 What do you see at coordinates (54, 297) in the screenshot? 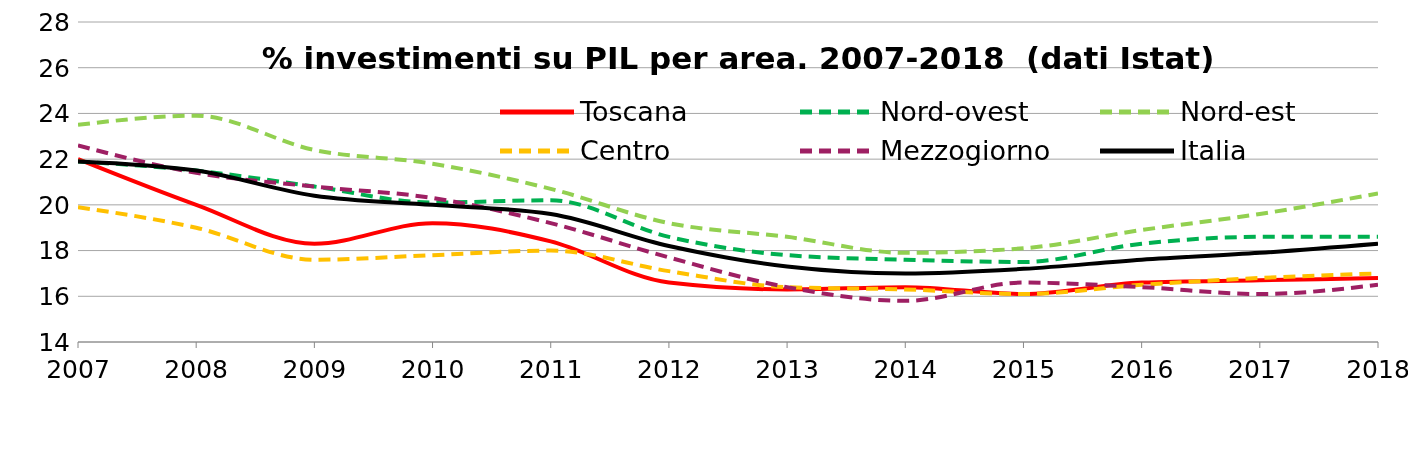
I see `y-tick-label: 16` at bounding box center [54, 297].